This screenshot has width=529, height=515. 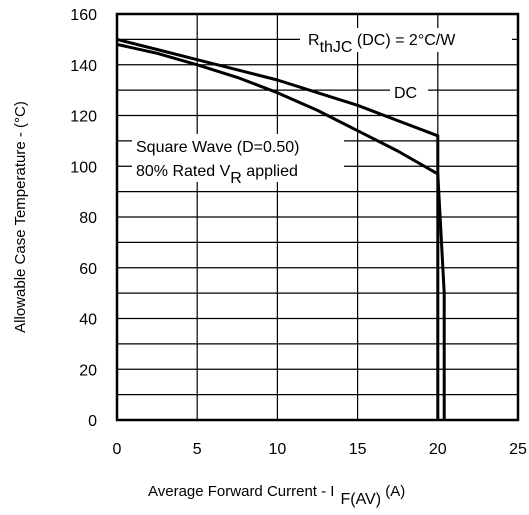 What do you see at coordinates (393, 491) in the screenshot?
I see `x-axis-label-unit: (A)` at bounding box center [393, 491].